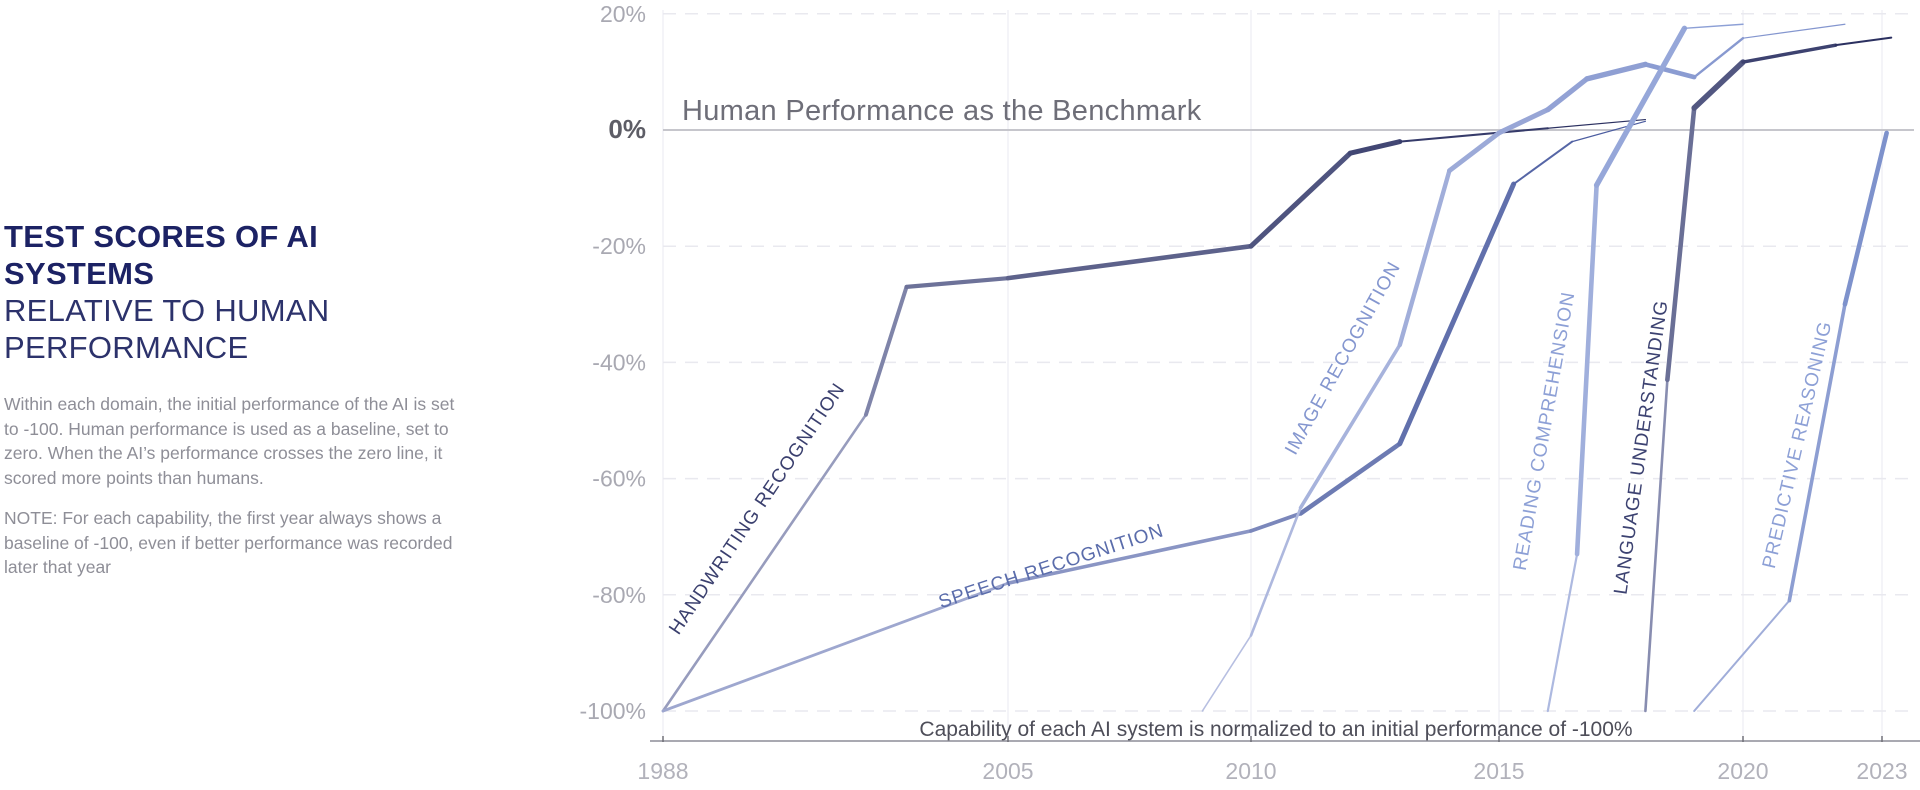 This screenshot has width=1920, height=790. I want to click on x-tick-label-1988: 1988, so click(662, 771).